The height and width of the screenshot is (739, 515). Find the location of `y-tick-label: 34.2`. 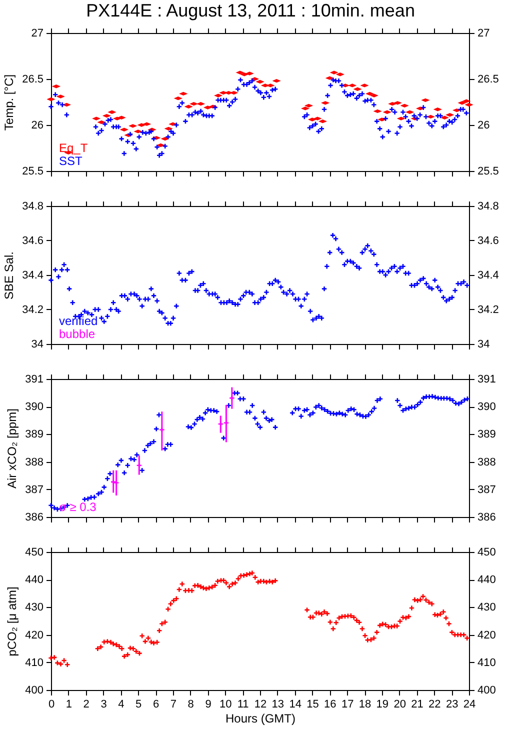

y-tick-label: 34.2 is located at coordinates (33, 310).